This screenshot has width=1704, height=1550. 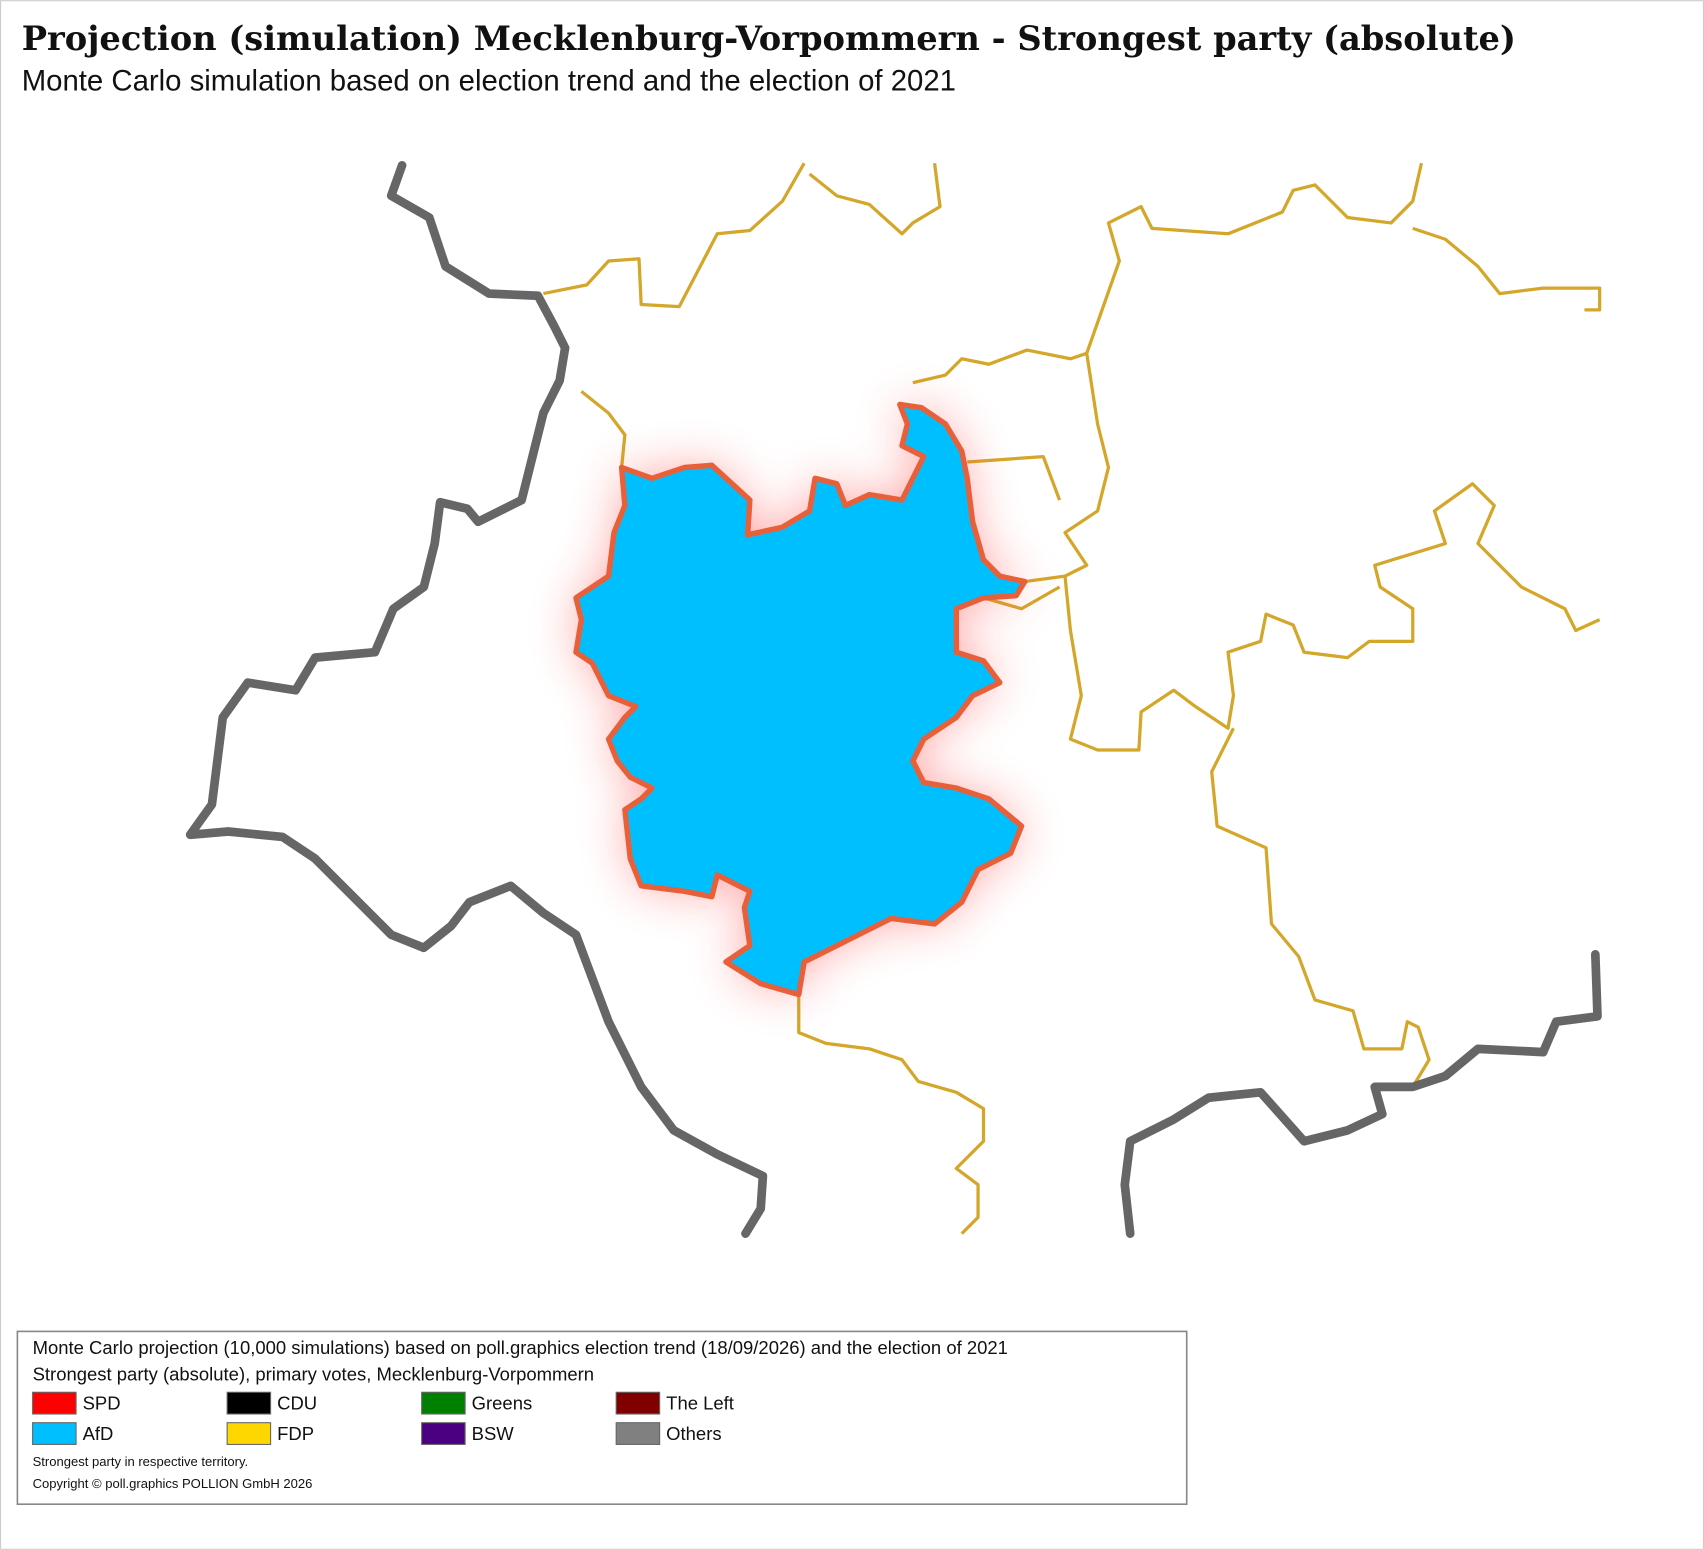 I want to click on legend-label: The Left, so click(x=700, y=1403).